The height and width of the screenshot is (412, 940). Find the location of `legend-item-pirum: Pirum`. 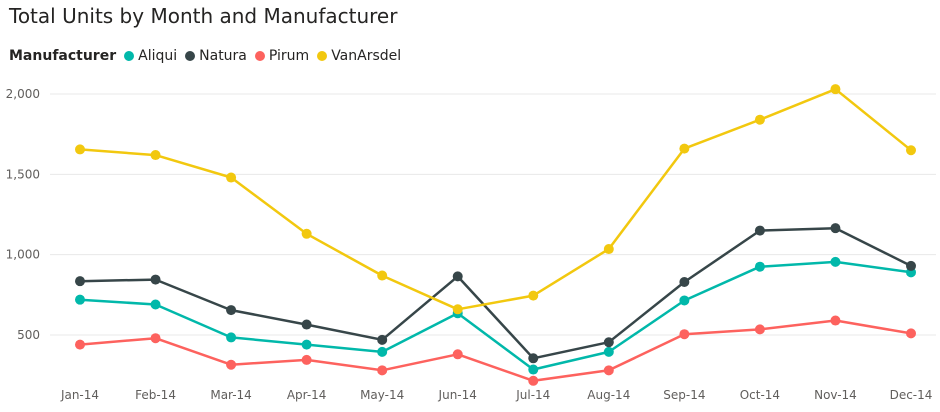

legend-item-pirum: Pirum is located at coordinates (282, 56).